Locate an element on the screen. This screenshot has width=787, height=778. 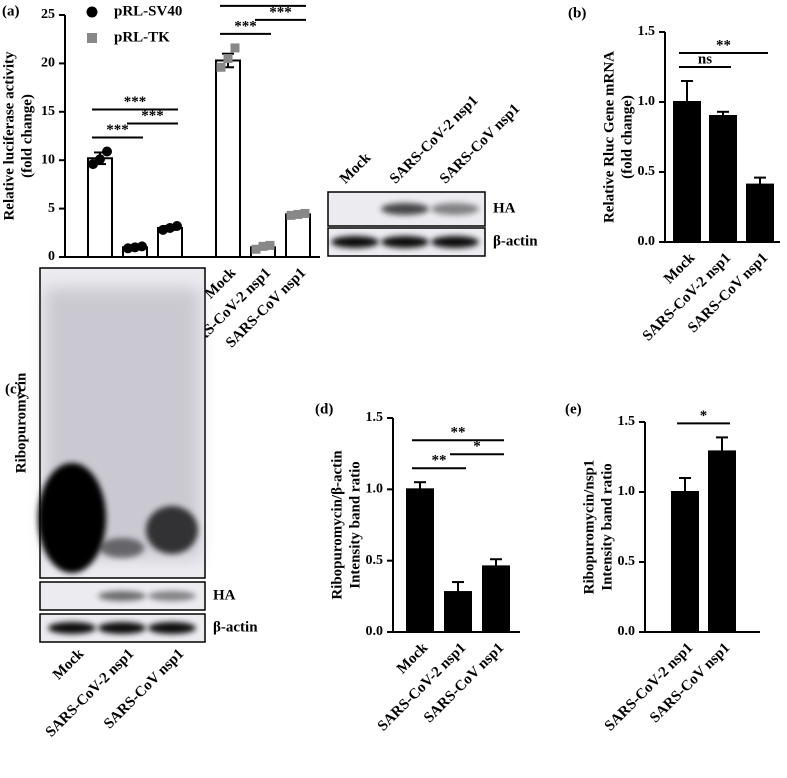
y-axis-label: Ribopuromycin/β-actin is located at coordinates (337, 525).